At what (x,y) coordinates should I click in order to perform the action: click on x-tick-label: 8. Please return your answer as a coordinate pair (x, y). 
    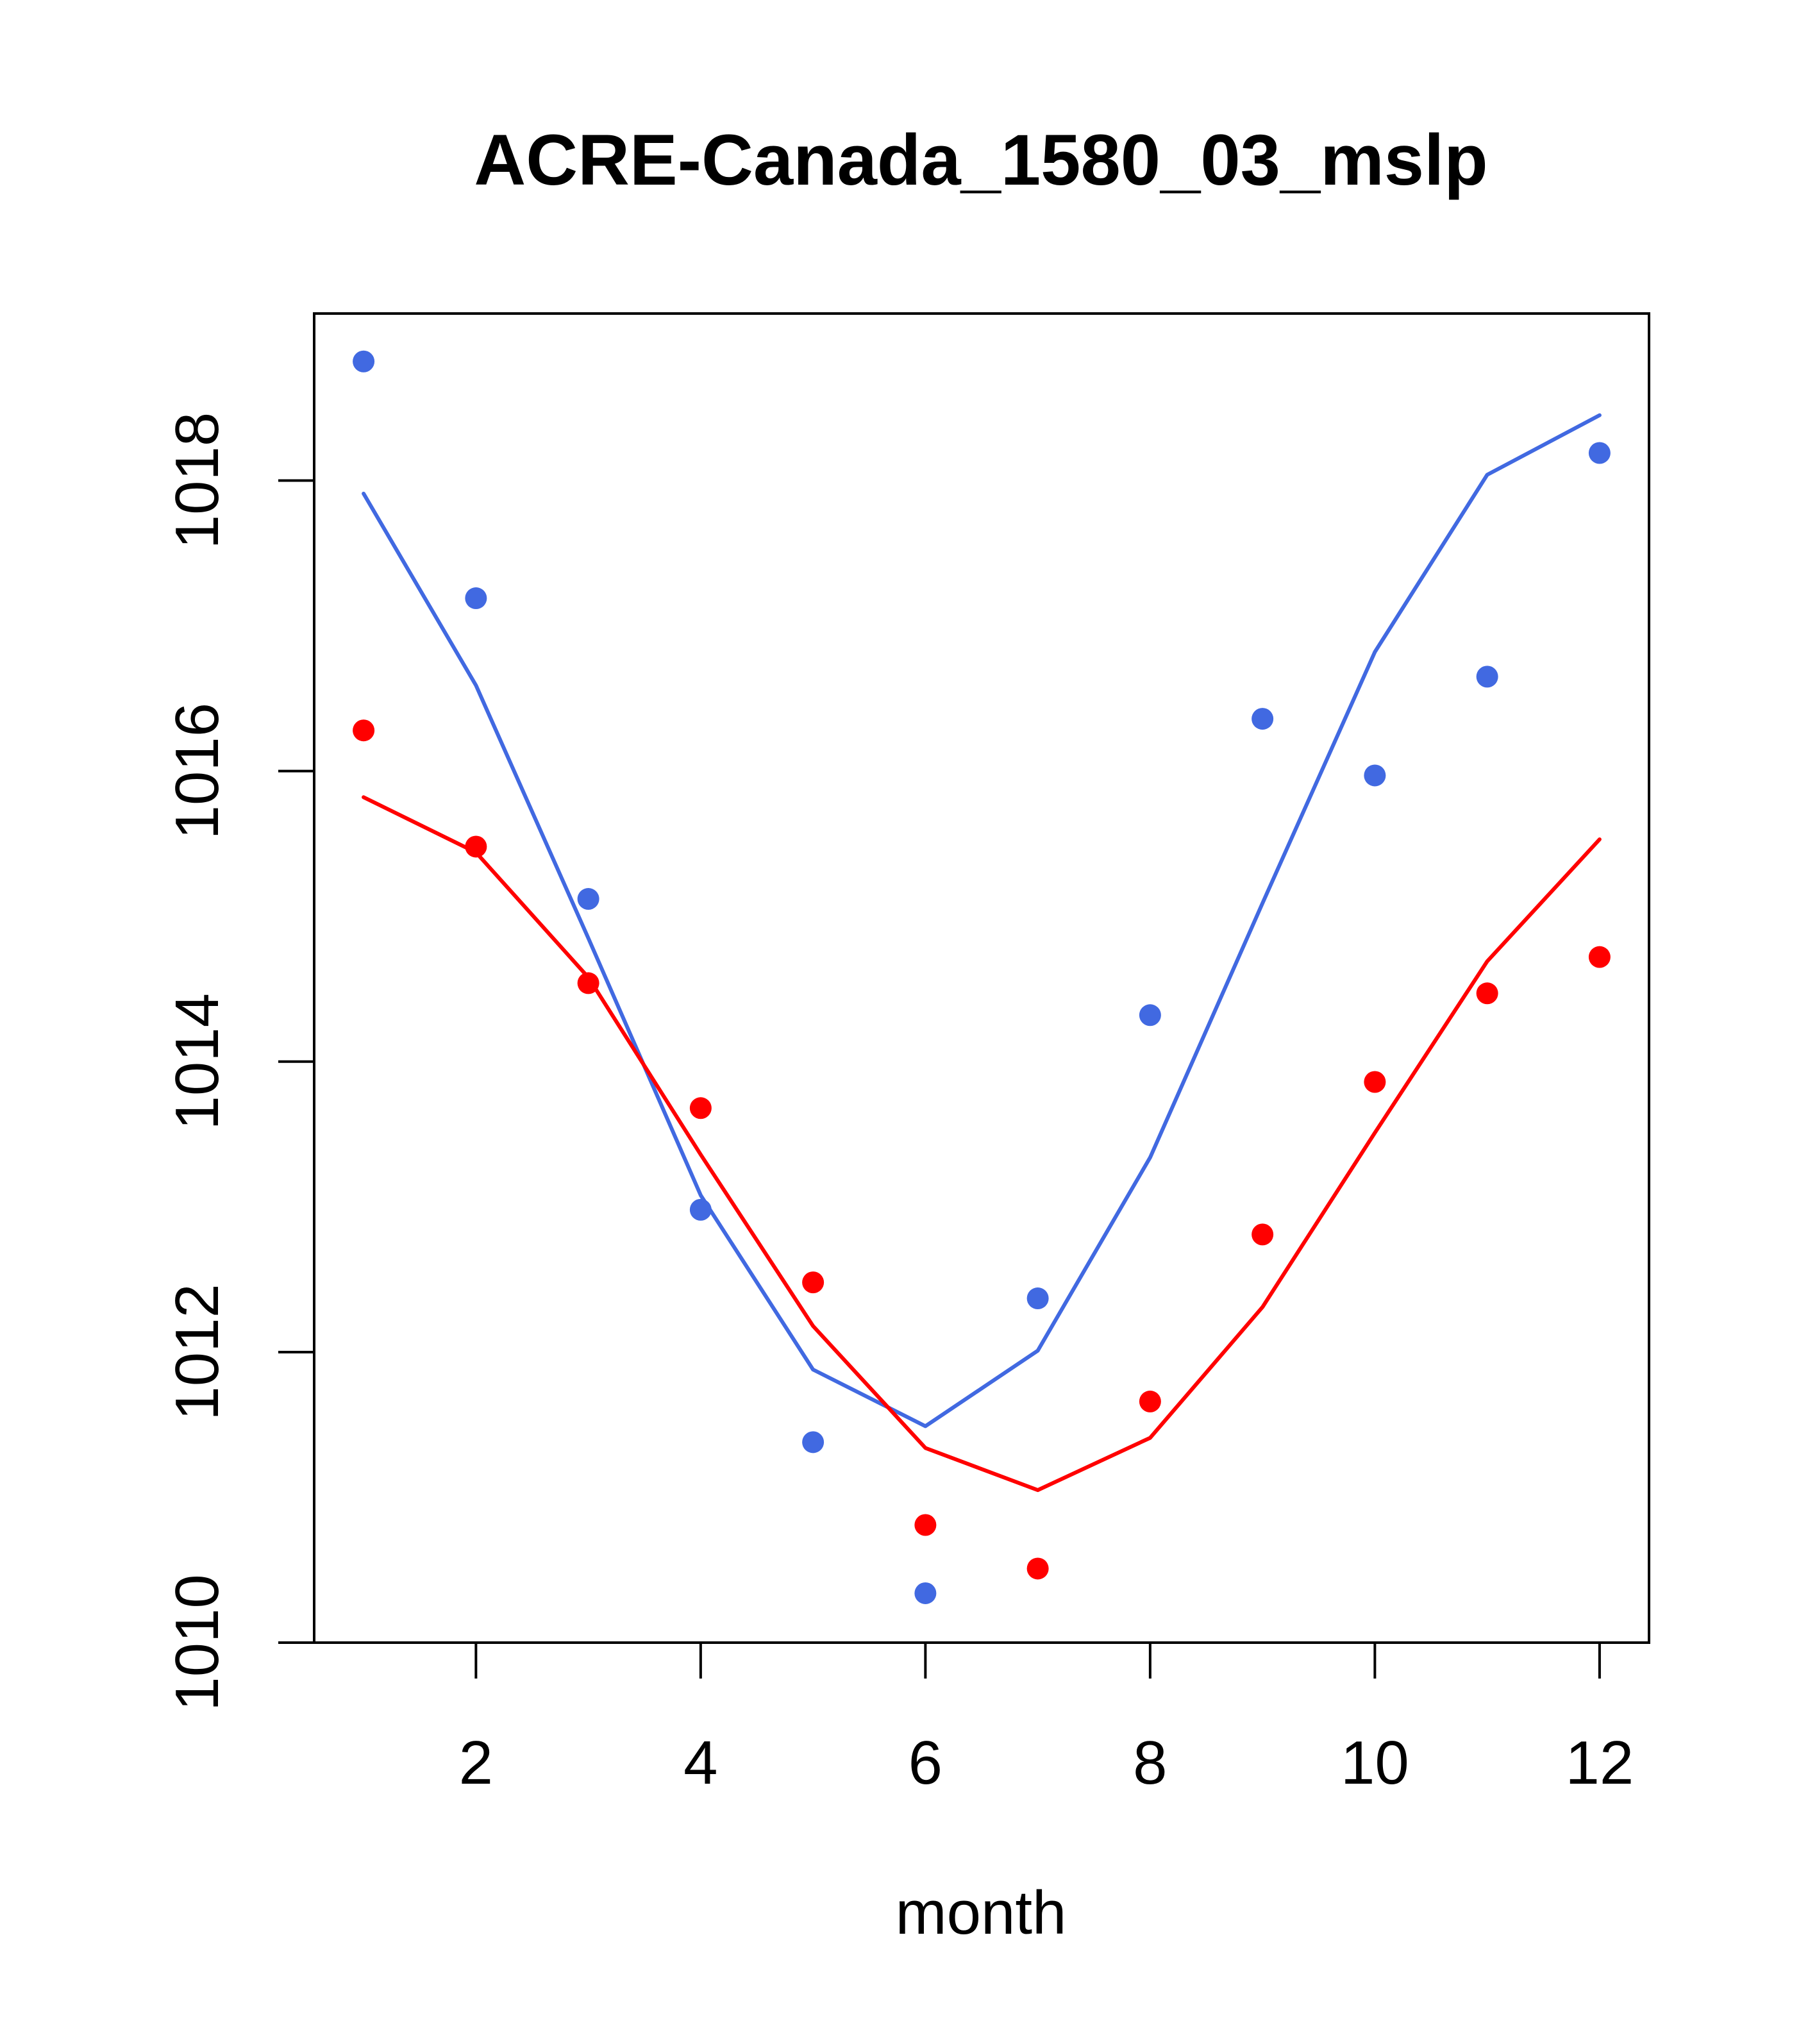
    Looking at the image, I should click on (1150, 1763).